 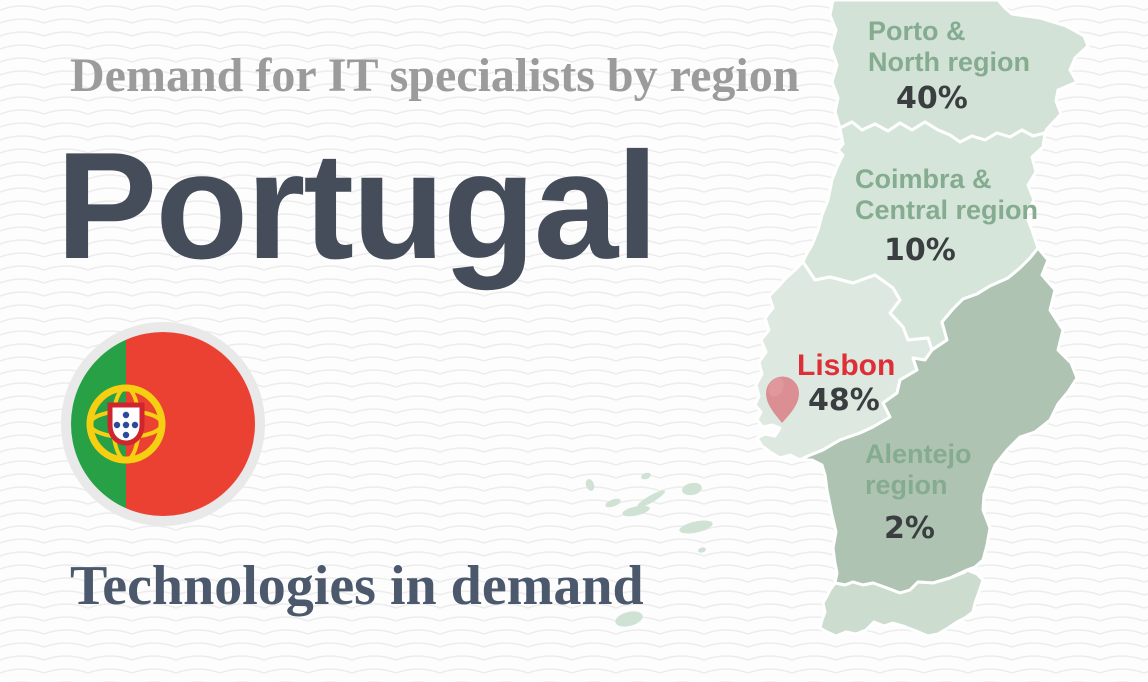 What do you see at coordinates (649, 549) in the screenshot?
I see `azores-madeira-islands` at bounding box center [649, 549].